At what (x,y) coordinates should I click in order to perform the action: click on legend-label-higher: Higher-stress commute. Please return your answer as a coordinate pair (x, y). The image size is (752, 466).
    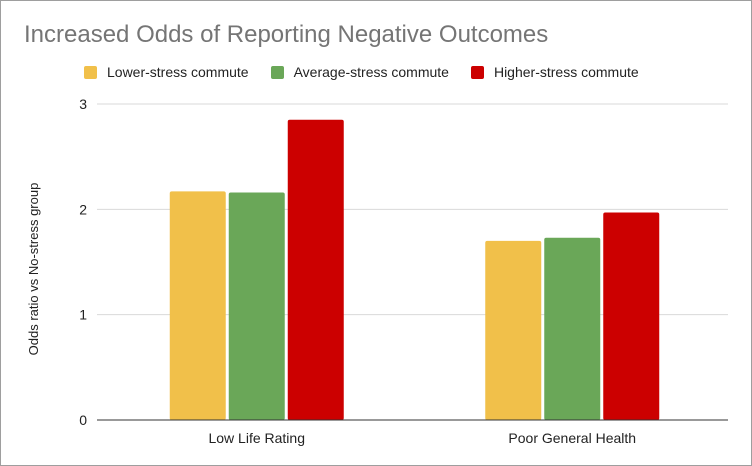
    Looking at the image, I should click on (566, 72).